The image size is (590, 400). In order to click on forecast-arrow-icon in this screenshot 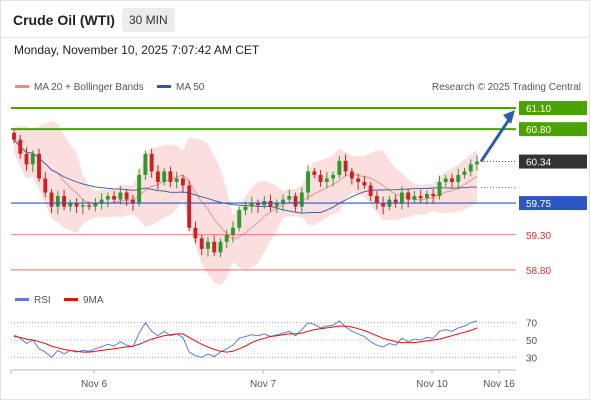, I will do `click(497, 136)`.